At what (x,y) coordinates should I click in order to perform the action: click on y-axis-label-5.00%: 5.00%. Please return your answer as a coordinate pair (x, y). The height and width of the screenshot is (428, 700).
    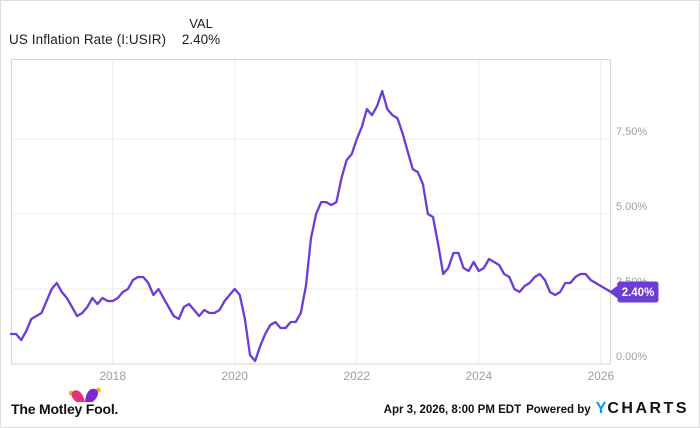
    Looking at the image, I should click on (632, 207).